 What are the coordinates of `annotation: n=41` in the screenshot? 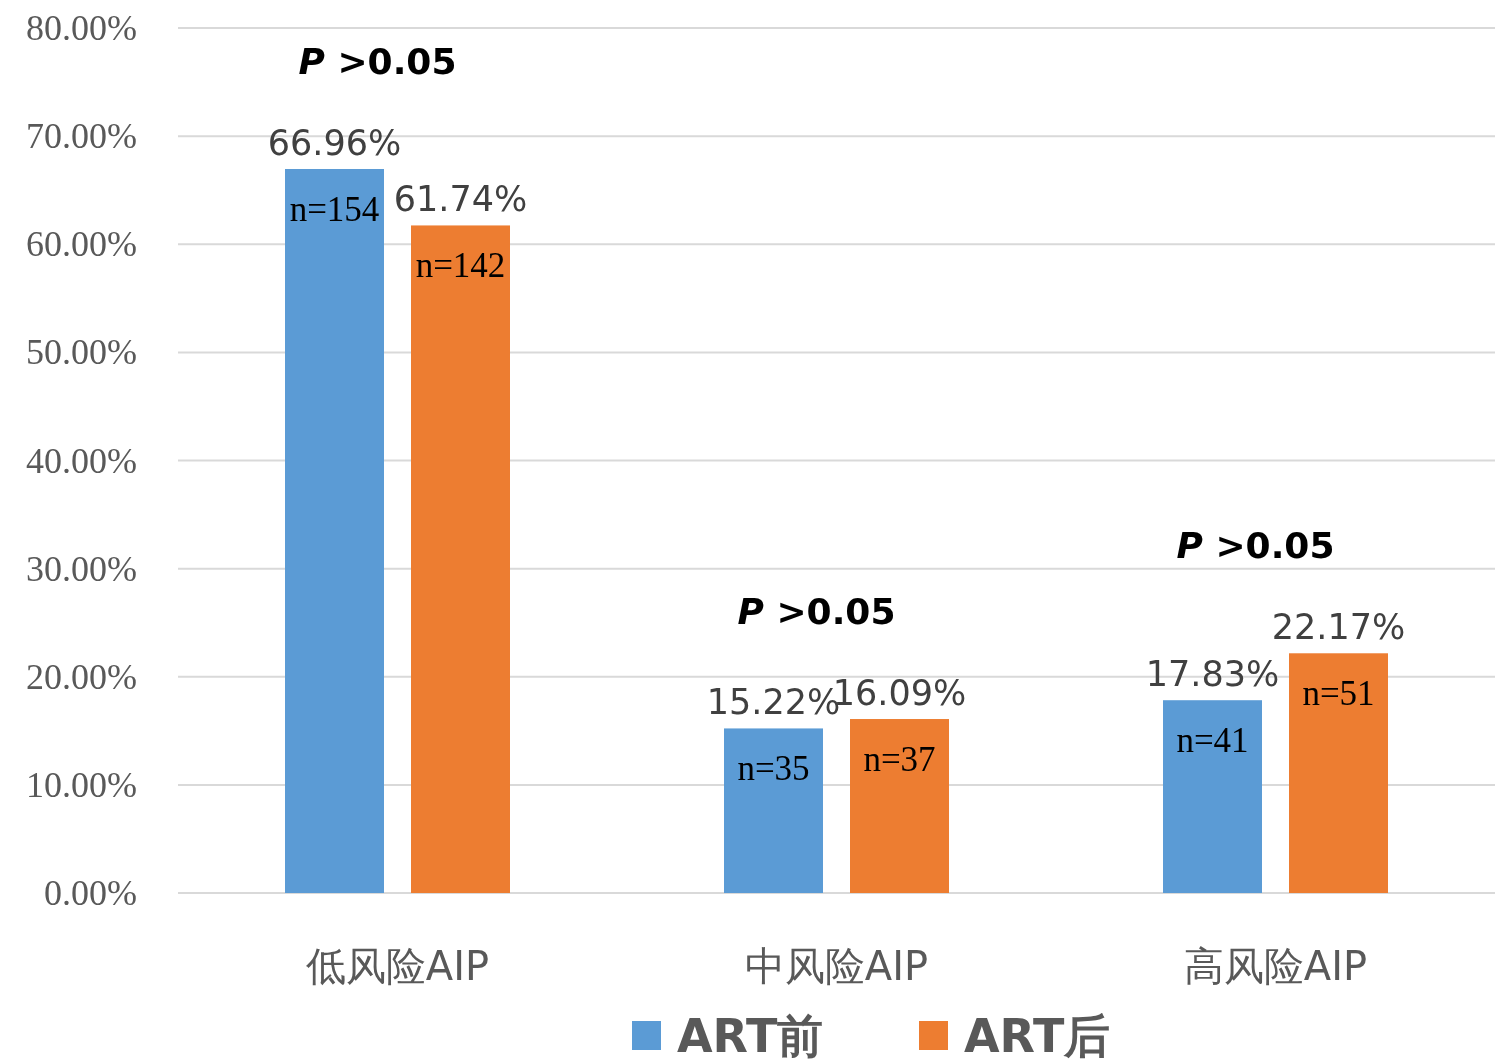 It's located at (1212, 741).